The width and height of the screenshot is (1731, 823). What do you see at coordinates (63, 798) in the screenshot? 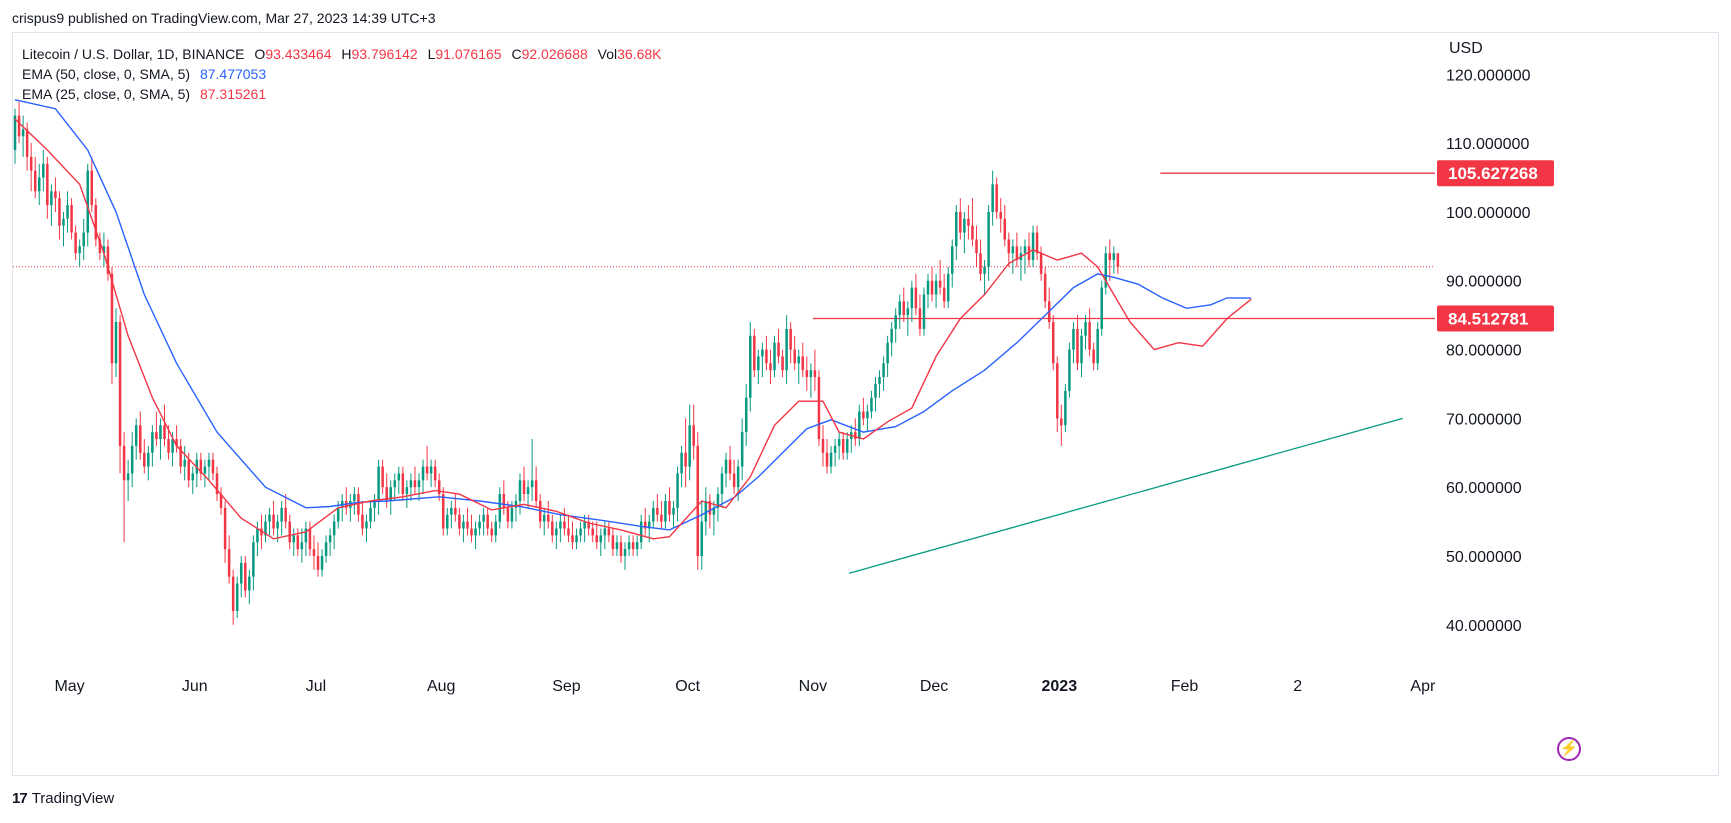
I see `tradingview-footer: 17 TradingView` at bounding box center [63, 798].